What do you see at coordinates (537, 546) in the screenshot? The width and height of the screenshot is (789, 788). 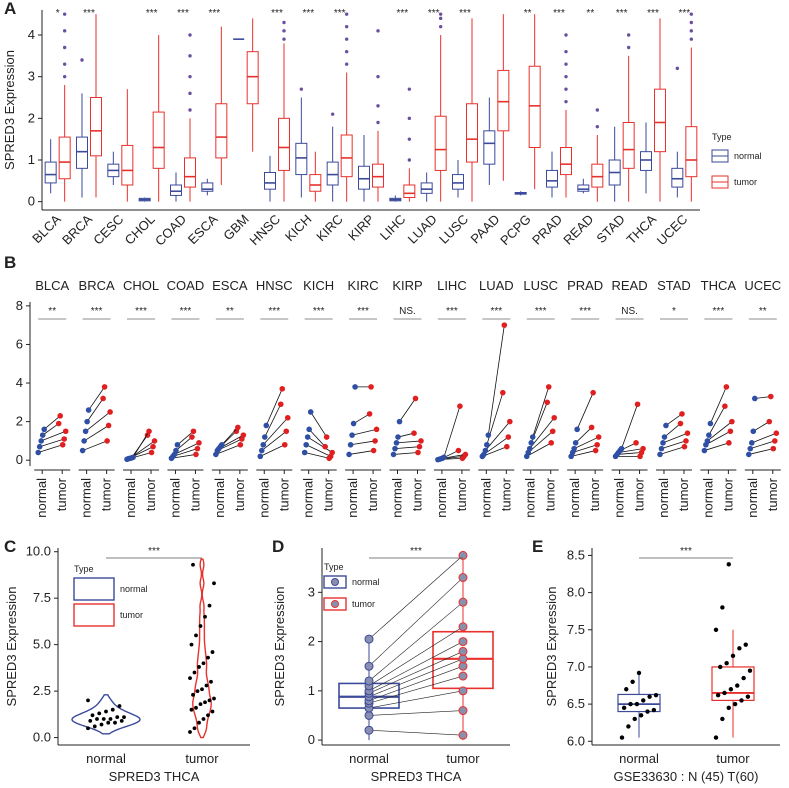 I see `panel-label: E` at bounding box center [537, 546].